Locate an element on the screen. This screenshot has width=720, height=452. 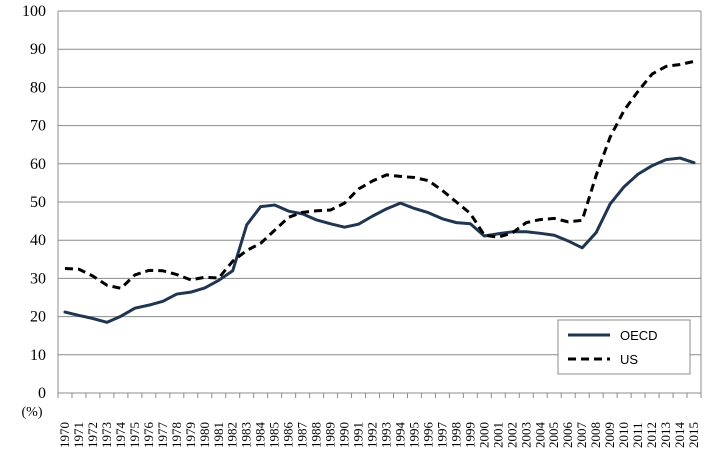
x-tick-label: 1971 is located at coordinates (78, 435).